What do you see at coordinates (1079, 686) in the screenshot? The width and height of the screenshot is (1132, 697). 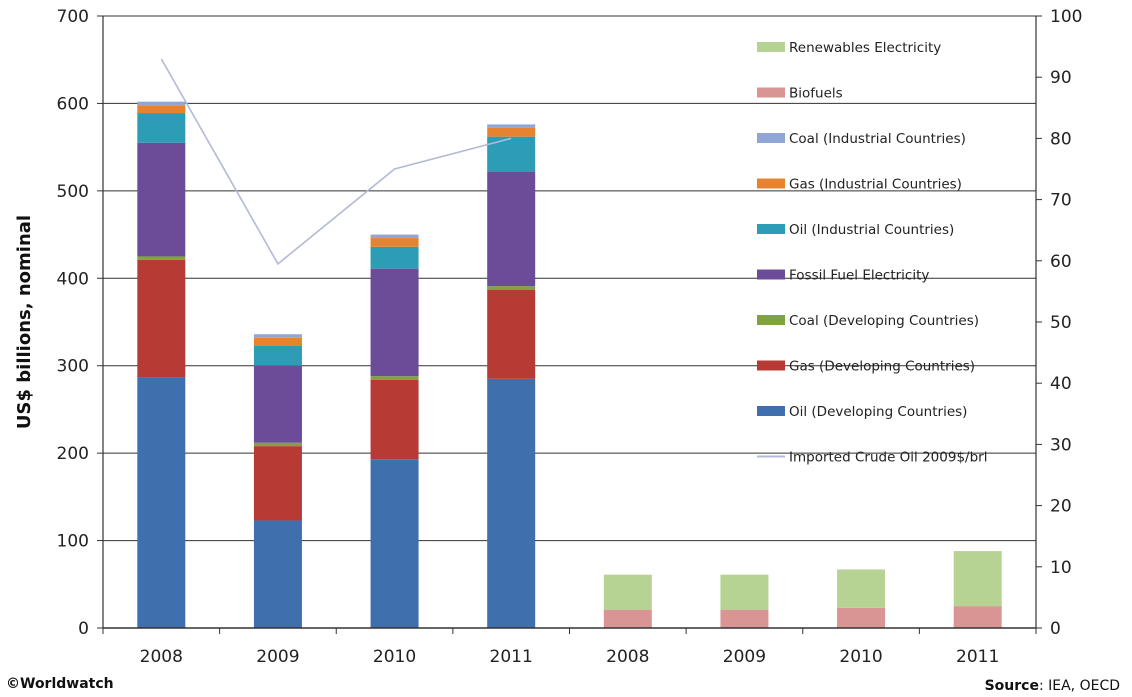 I see `source-text: : IEA, OECD` at bounding box center [1079, 686].